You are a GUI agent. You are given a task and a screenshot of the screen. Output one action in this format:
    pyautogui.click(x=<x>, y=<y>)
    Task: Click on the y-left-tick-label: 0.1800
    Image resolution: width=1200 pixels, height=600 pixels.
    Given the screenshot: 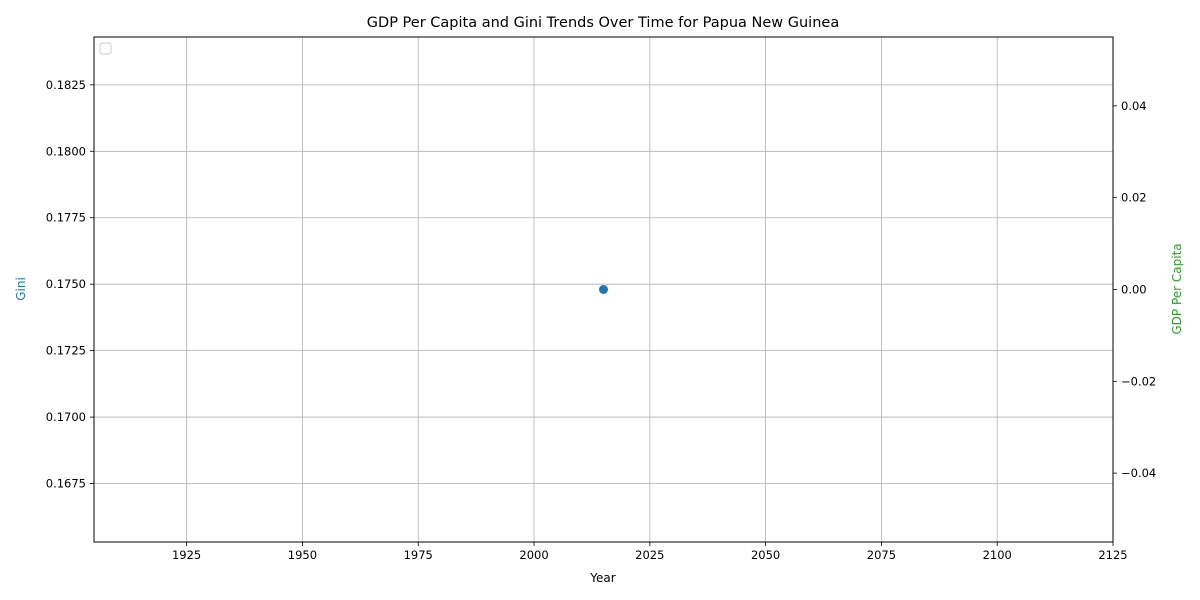 What is the action you would take?
    pyautogui.click(x=66, y=151)
    